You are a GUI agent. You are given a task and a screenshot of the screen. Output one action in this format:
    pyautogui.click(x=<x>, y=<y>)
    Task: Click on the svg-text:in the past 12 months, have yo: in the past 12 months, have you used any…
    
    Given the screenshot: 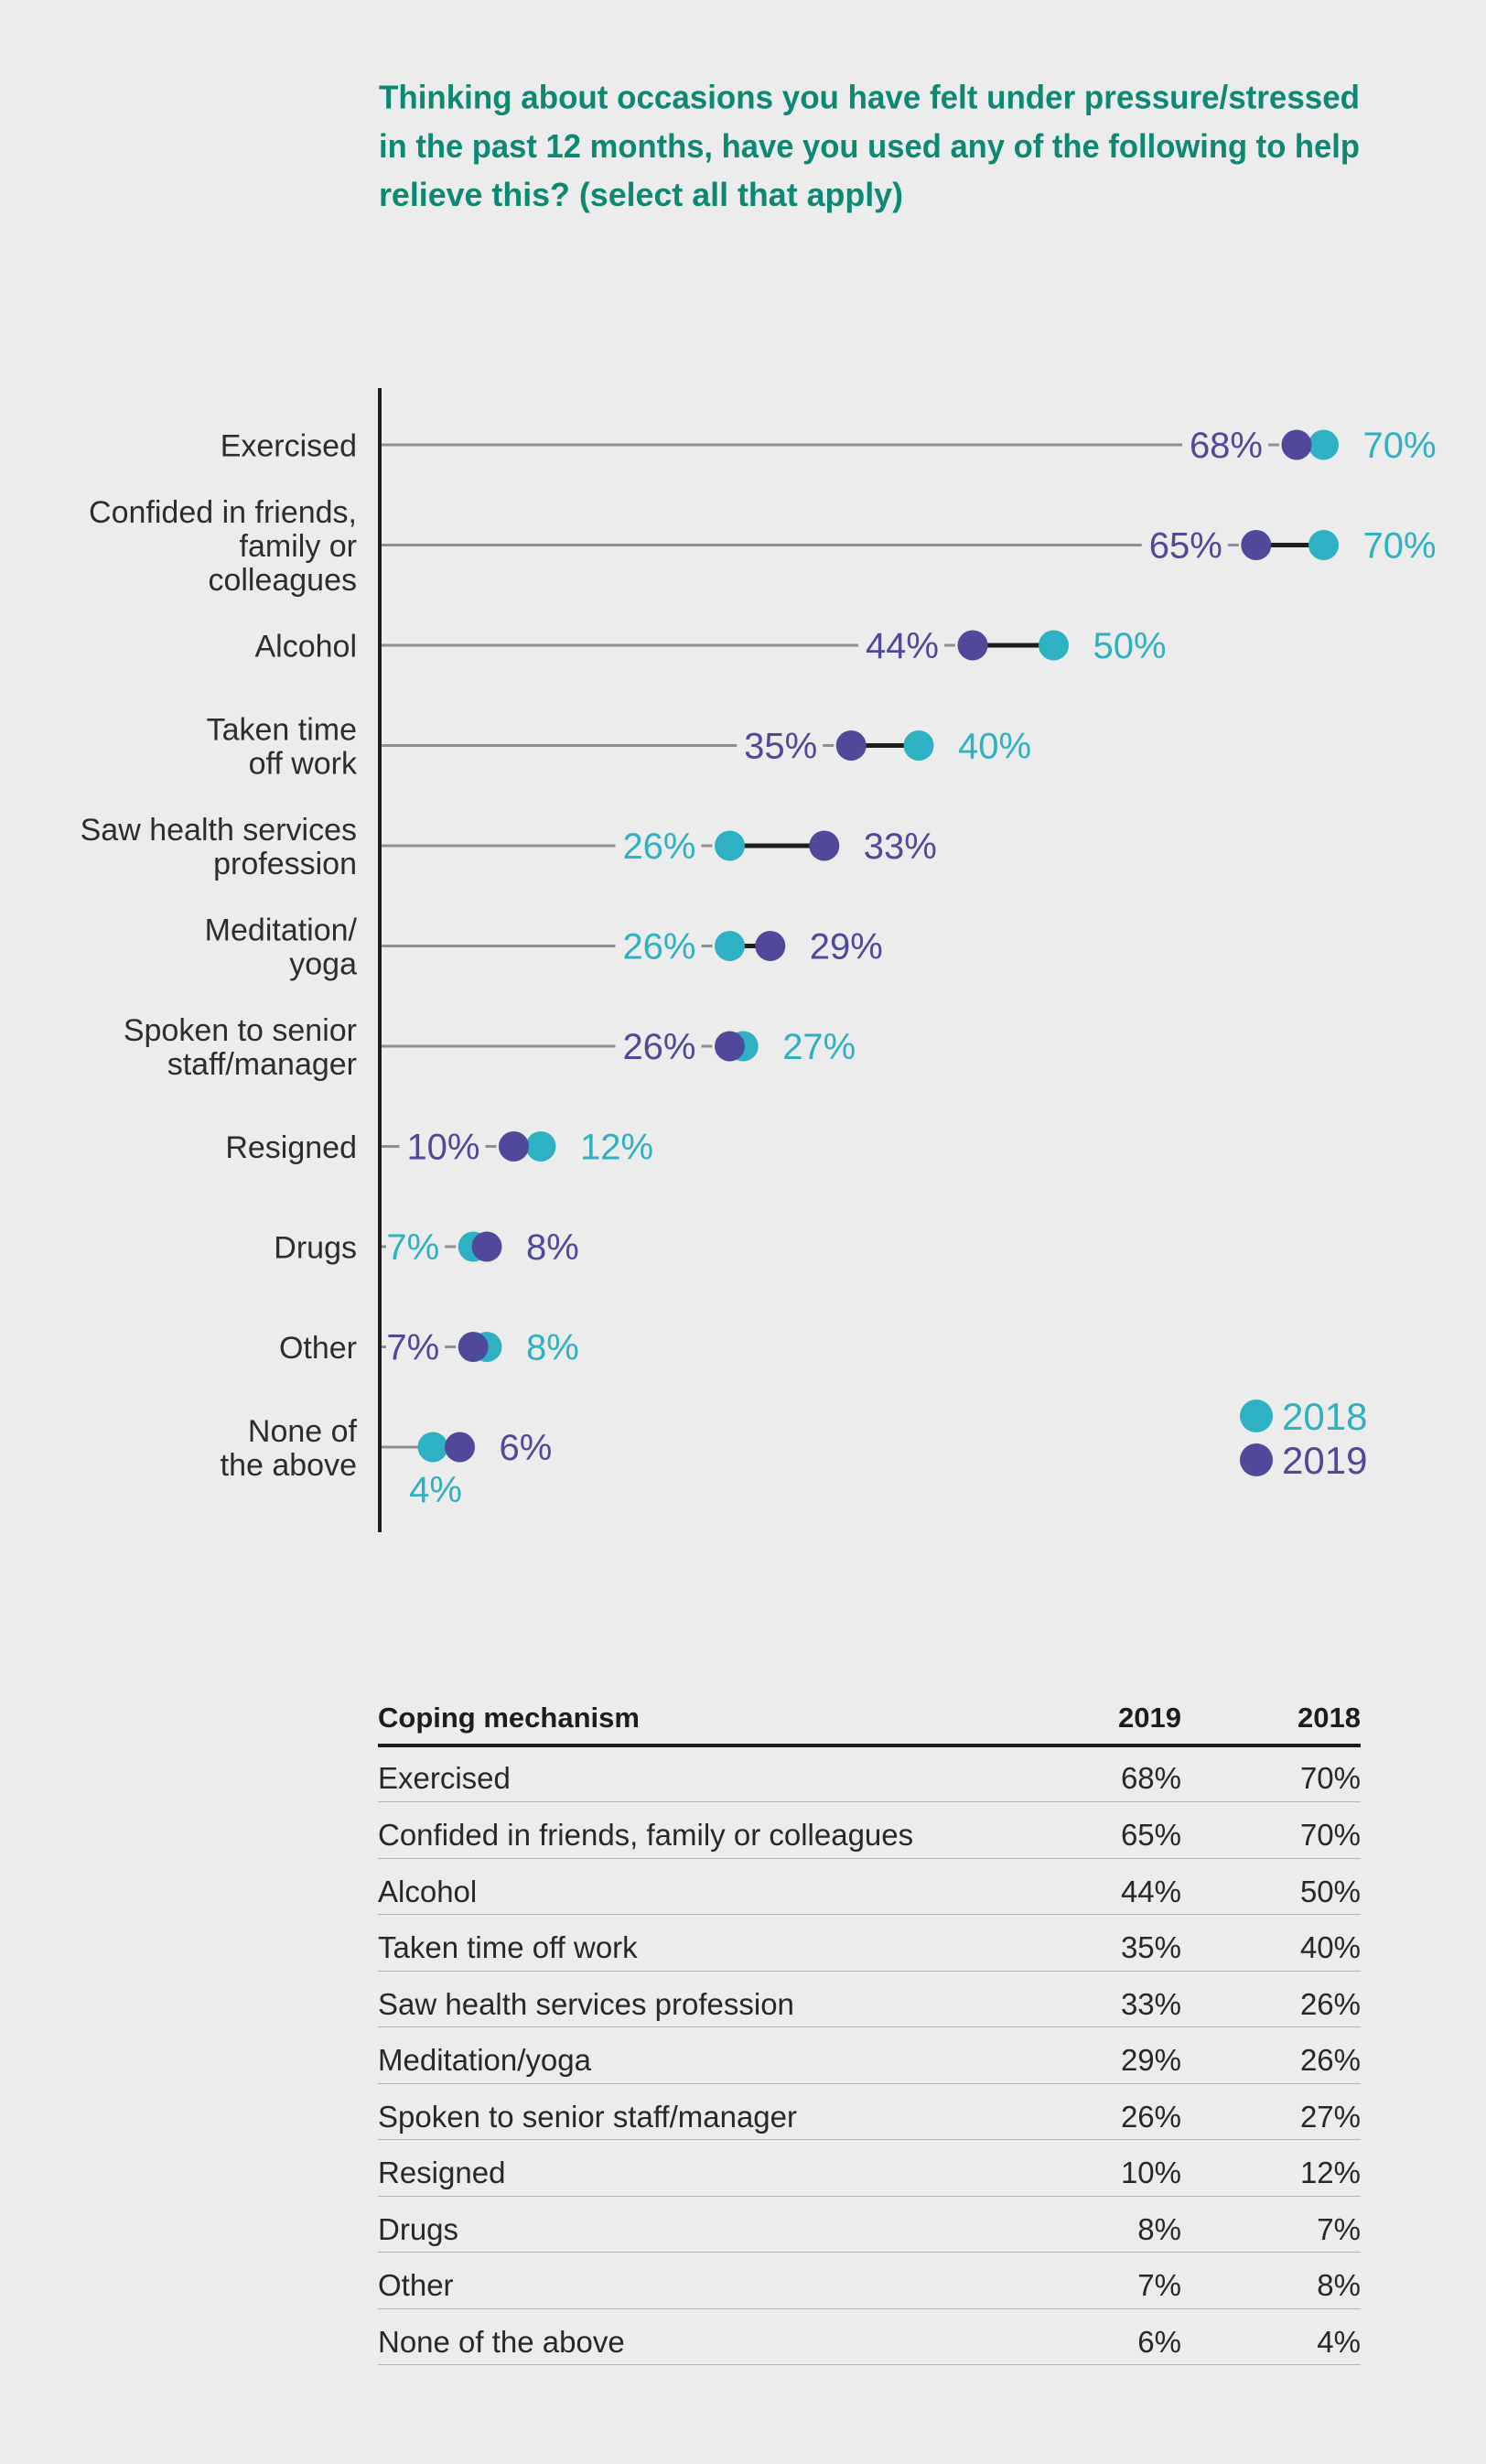 What is the action you would take?
    pyautogui.click(x=869, y=146)
    